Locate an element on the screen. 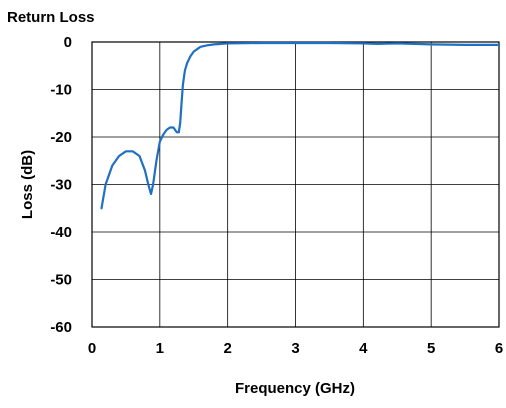 The height and width of the screenshot is (408, 506). y-tick-label: -30 is located at coordinates (61, 185).